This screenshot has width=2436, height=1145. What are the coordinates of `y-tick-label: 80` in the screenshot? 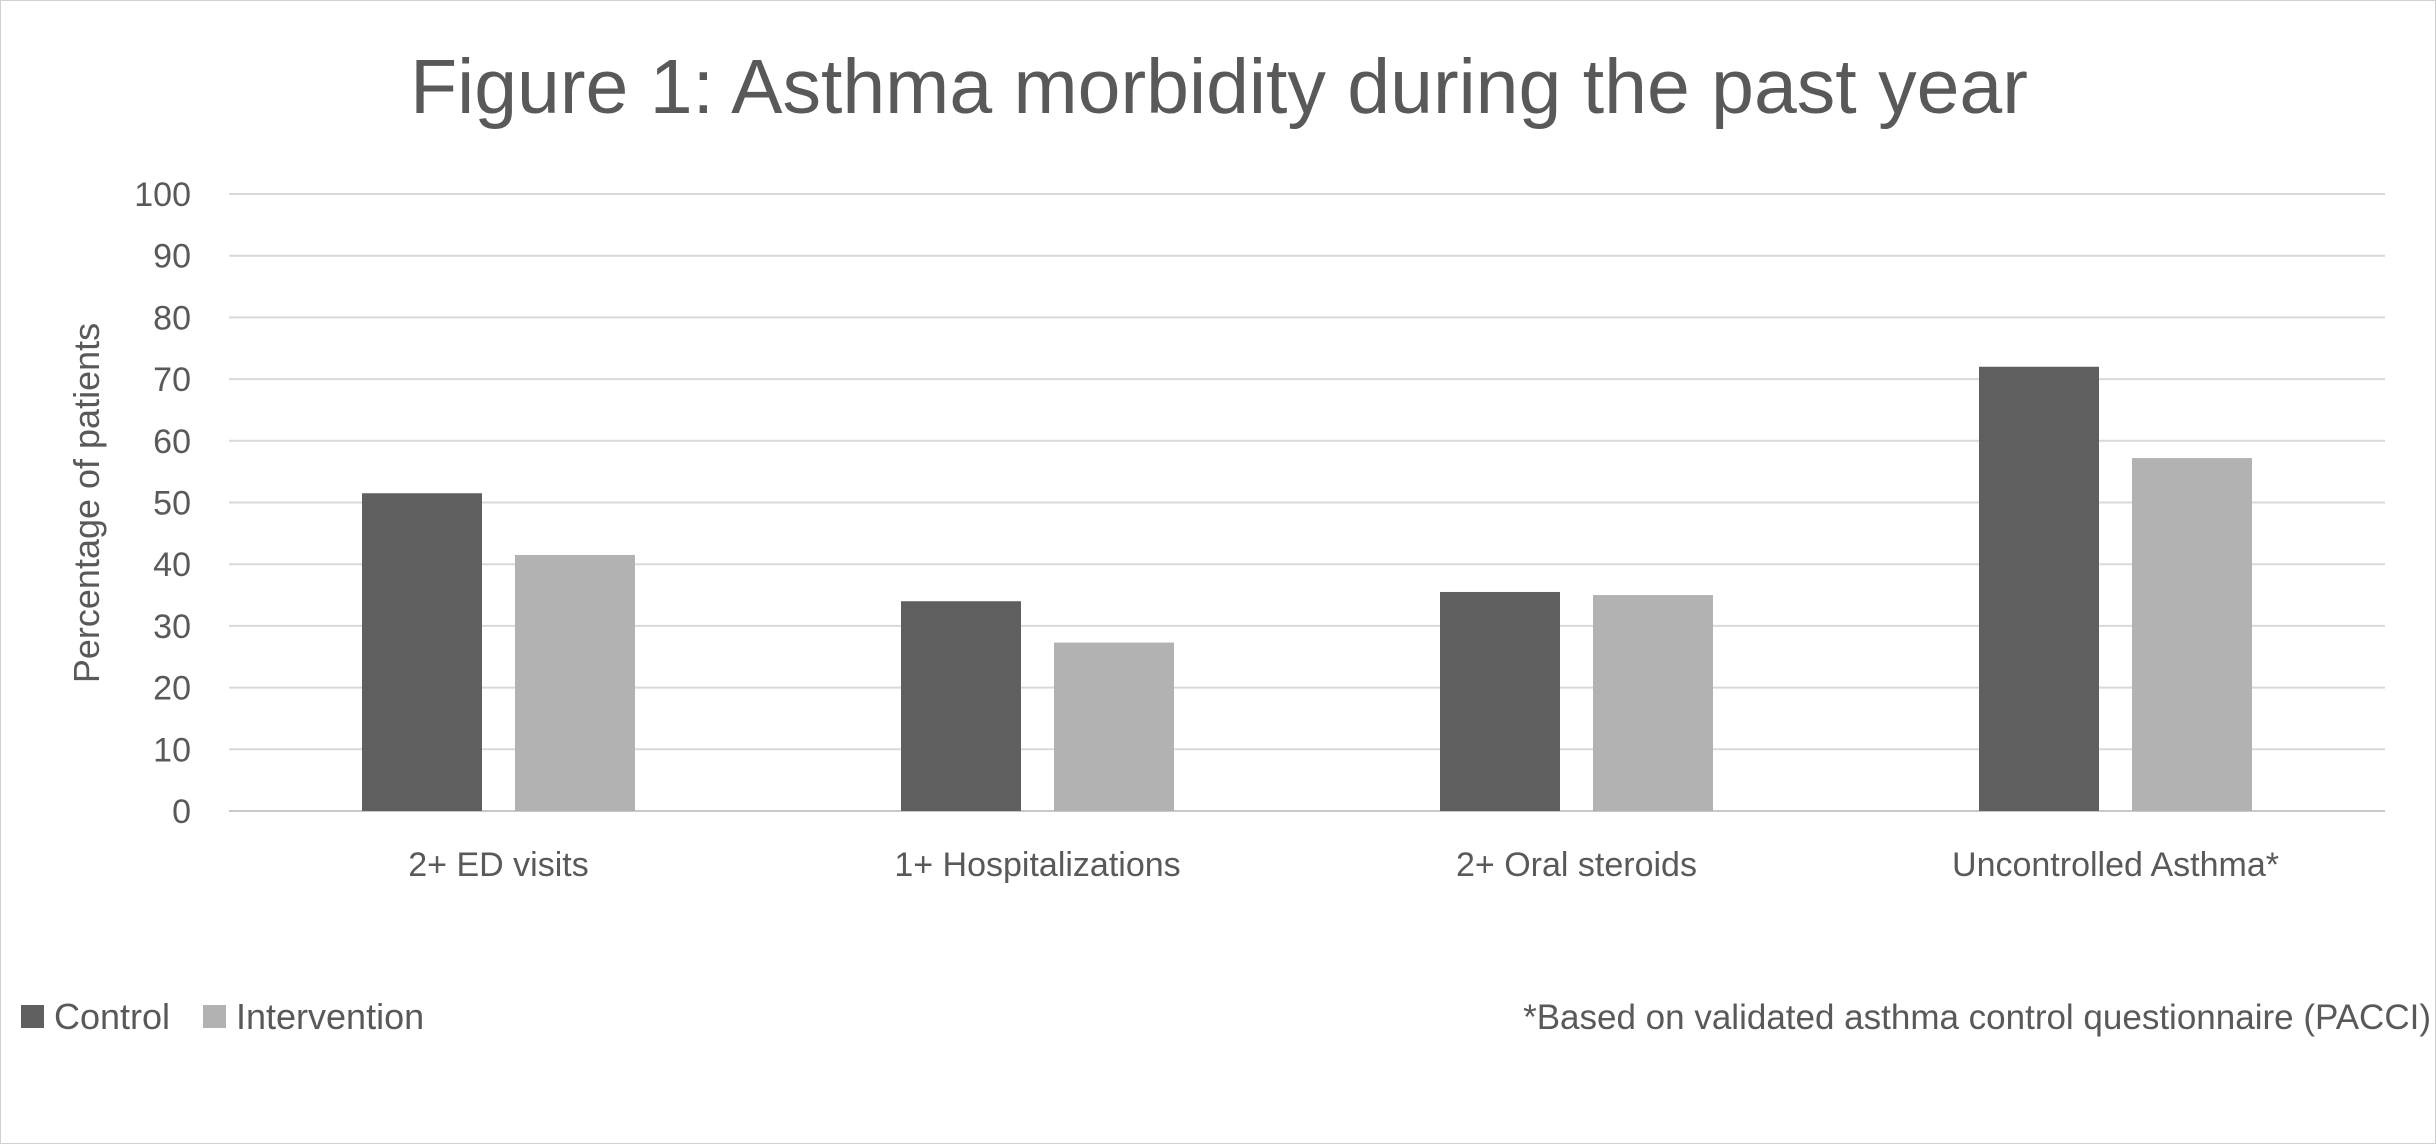 It's located at (172, 318).